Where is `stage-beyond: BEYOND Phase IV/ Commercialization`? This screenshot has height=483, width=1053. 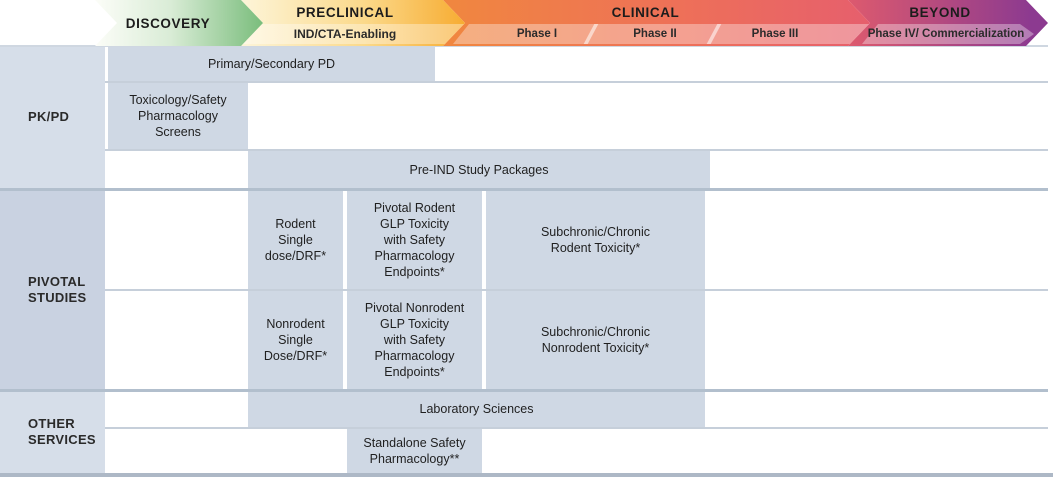
stage-beyond: BEYOND Phase IV/ Commercialization is located at coordinates (948, 23).